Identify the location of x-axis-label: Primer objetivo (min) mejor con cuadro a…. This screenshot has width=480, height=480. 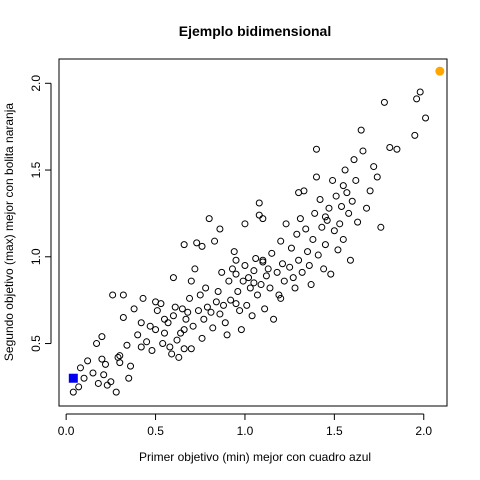
(255, 457).